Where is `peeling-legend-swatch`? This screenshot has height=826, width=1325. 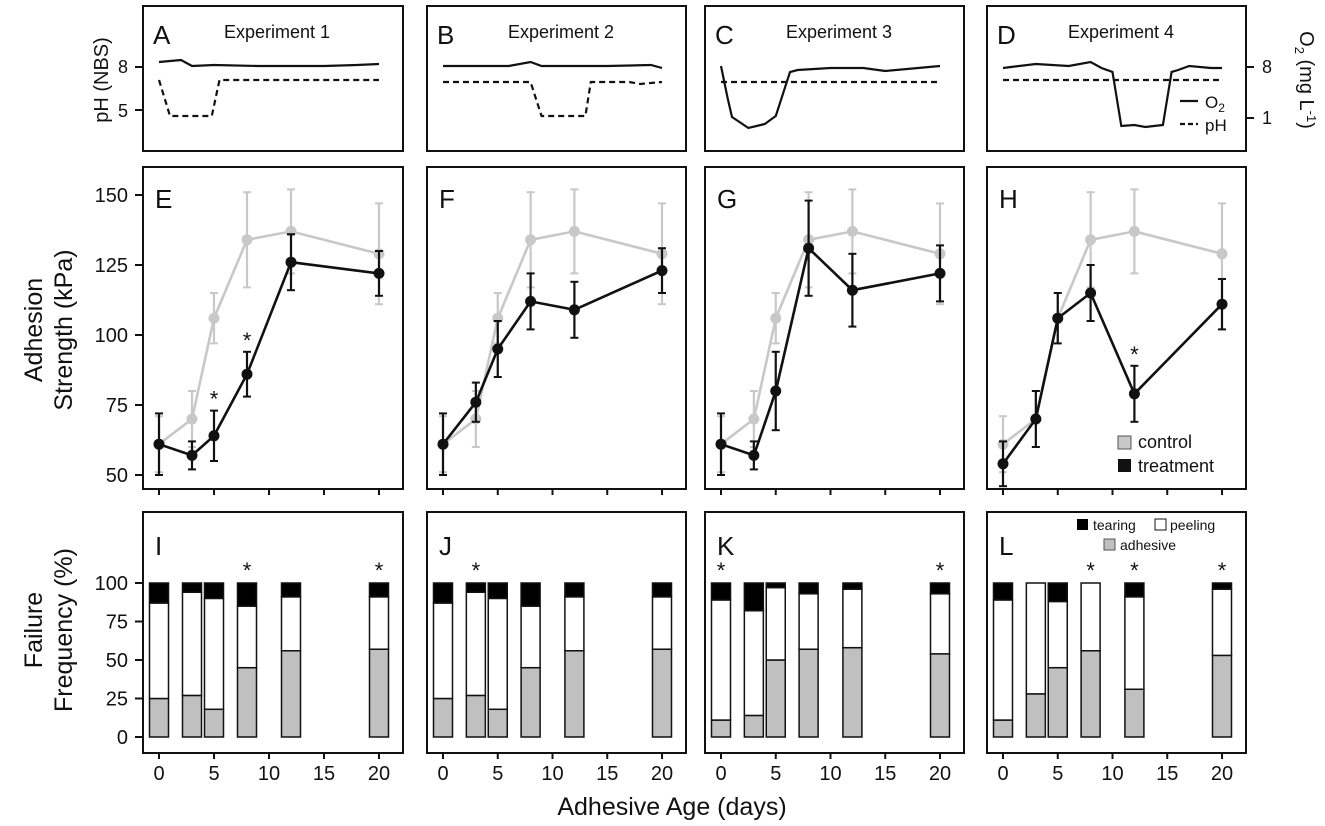 peeling-legend-swatch is located at coordinates (1160, 524).